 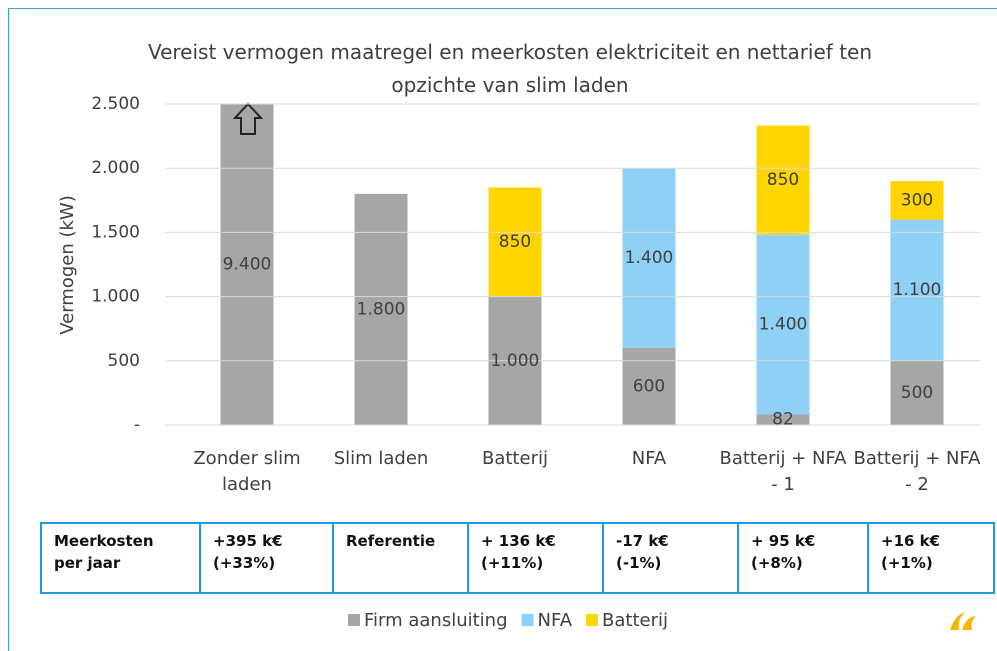 I want to click on y-tick-label: 2.000, so click(x=115, y=168).